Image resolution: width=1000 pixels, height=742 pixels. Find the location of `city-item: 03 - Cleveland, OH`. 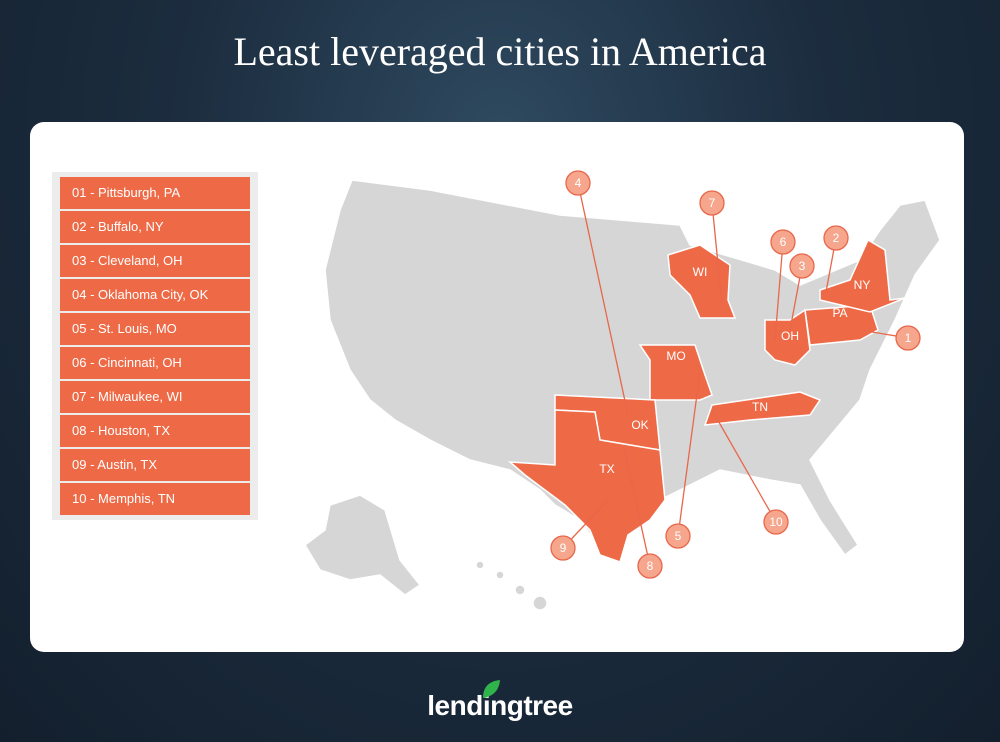

city-item: 03 - Cleveland, OH is located at coordinates (155, 261).